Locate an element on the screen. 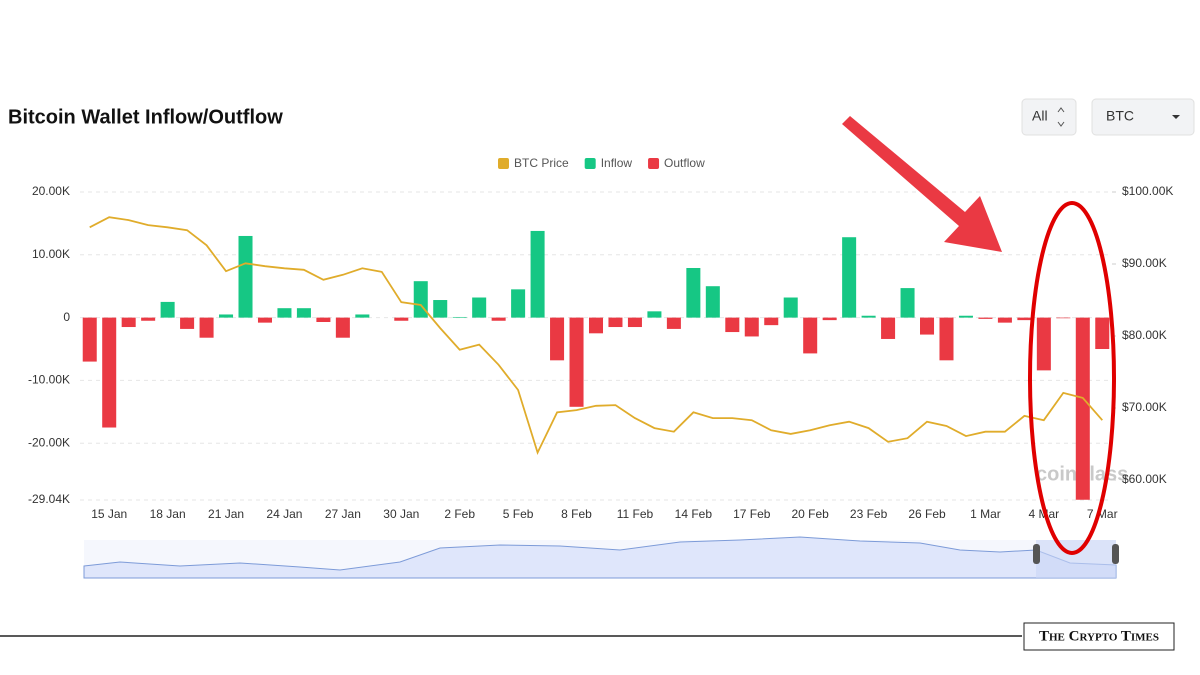 This screenshot has height=675, width=1200. y2-tick-label: $60.00K is located at coordinates (1144, 479).